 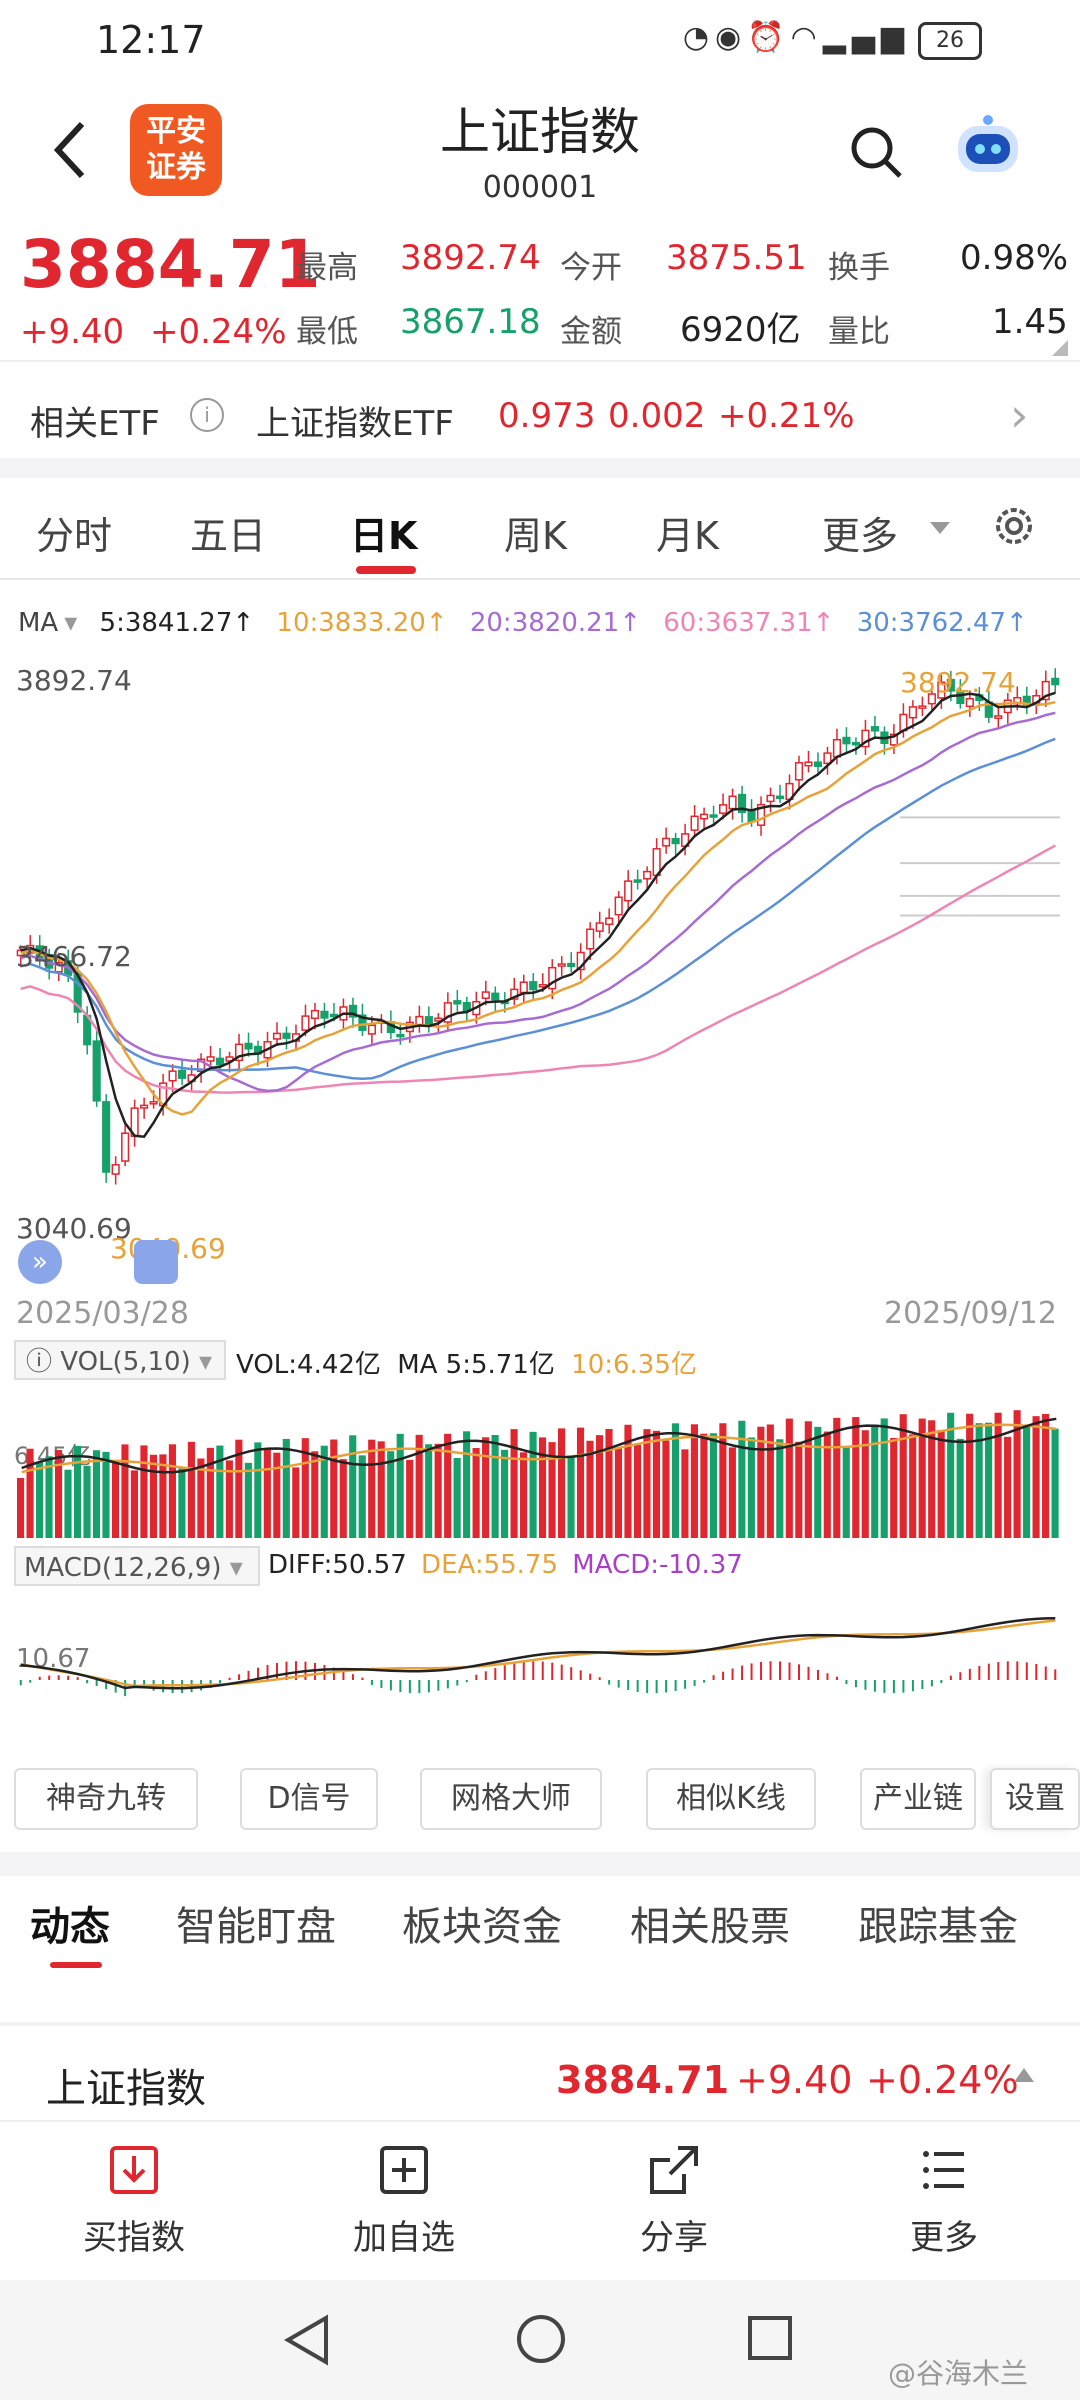 What do you see at coordinates (120, 1360) in the screenshot?
I see `vol-selector: ⓘ VOL(5,10) ▾` at bounding box center [120, 1360].